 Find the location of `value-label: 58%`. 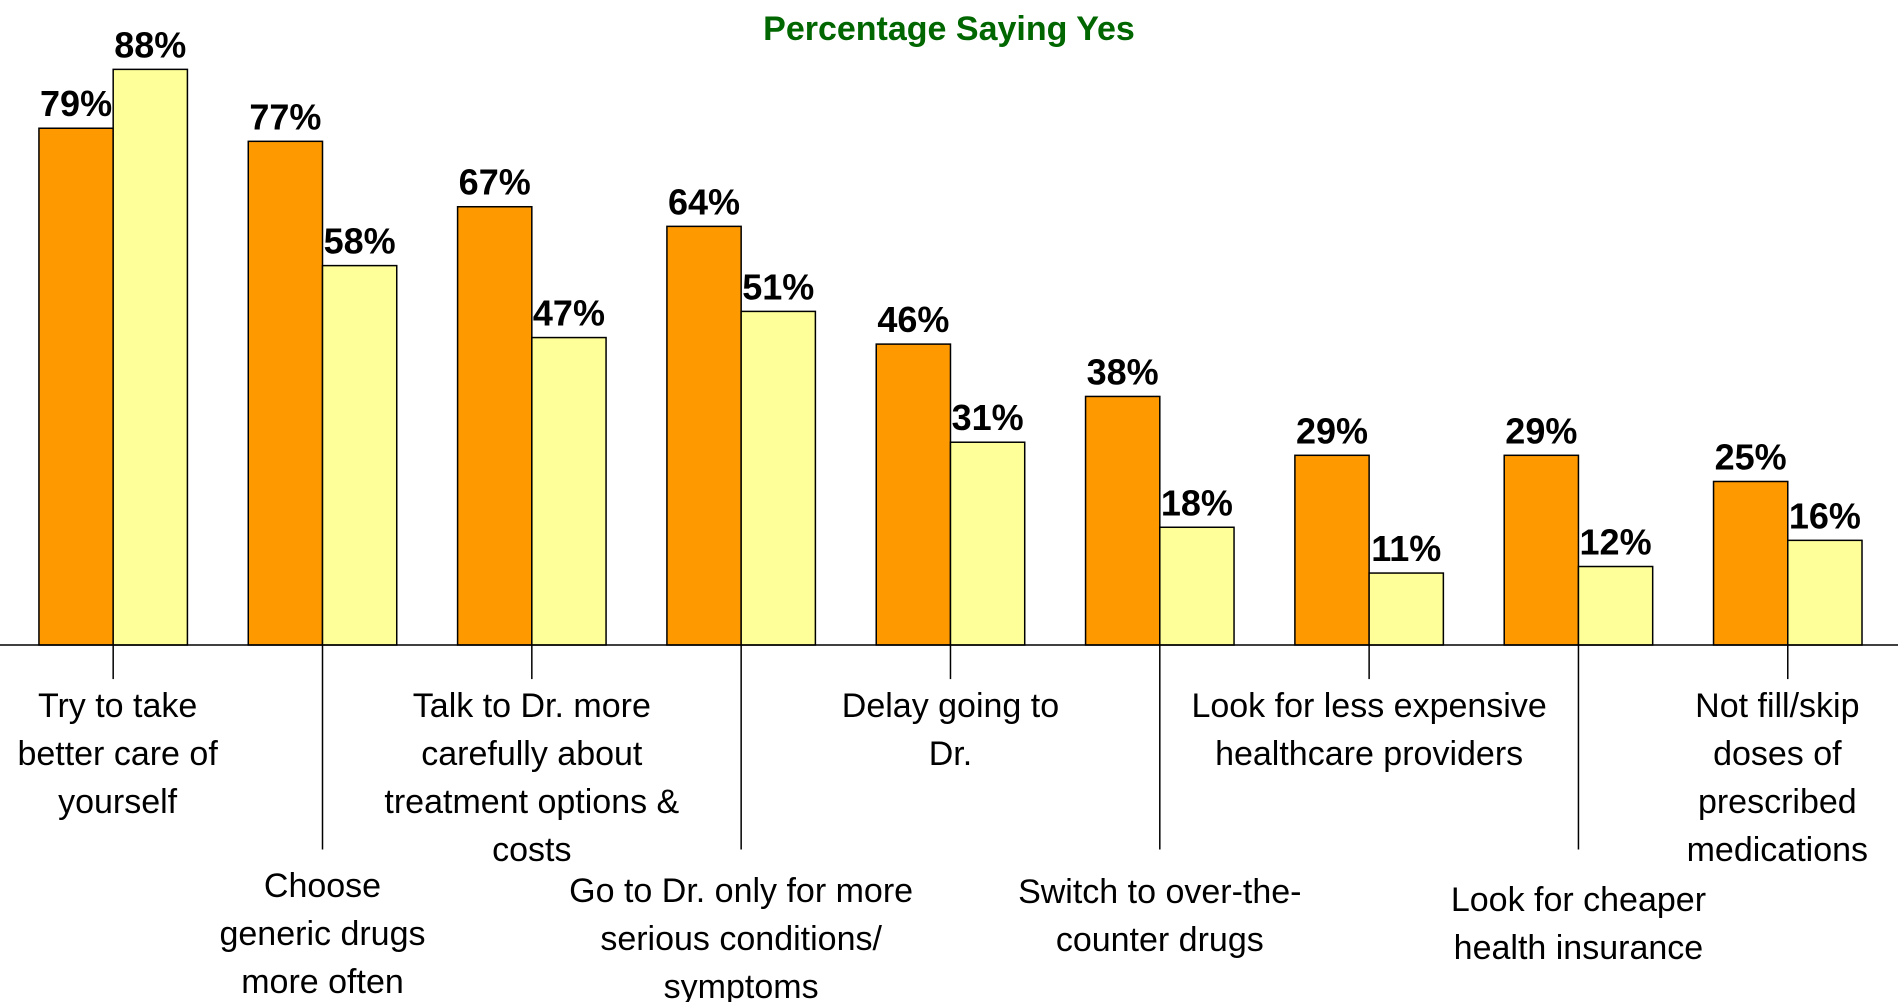

value-label: 58% is located at coordinates (360, 241).